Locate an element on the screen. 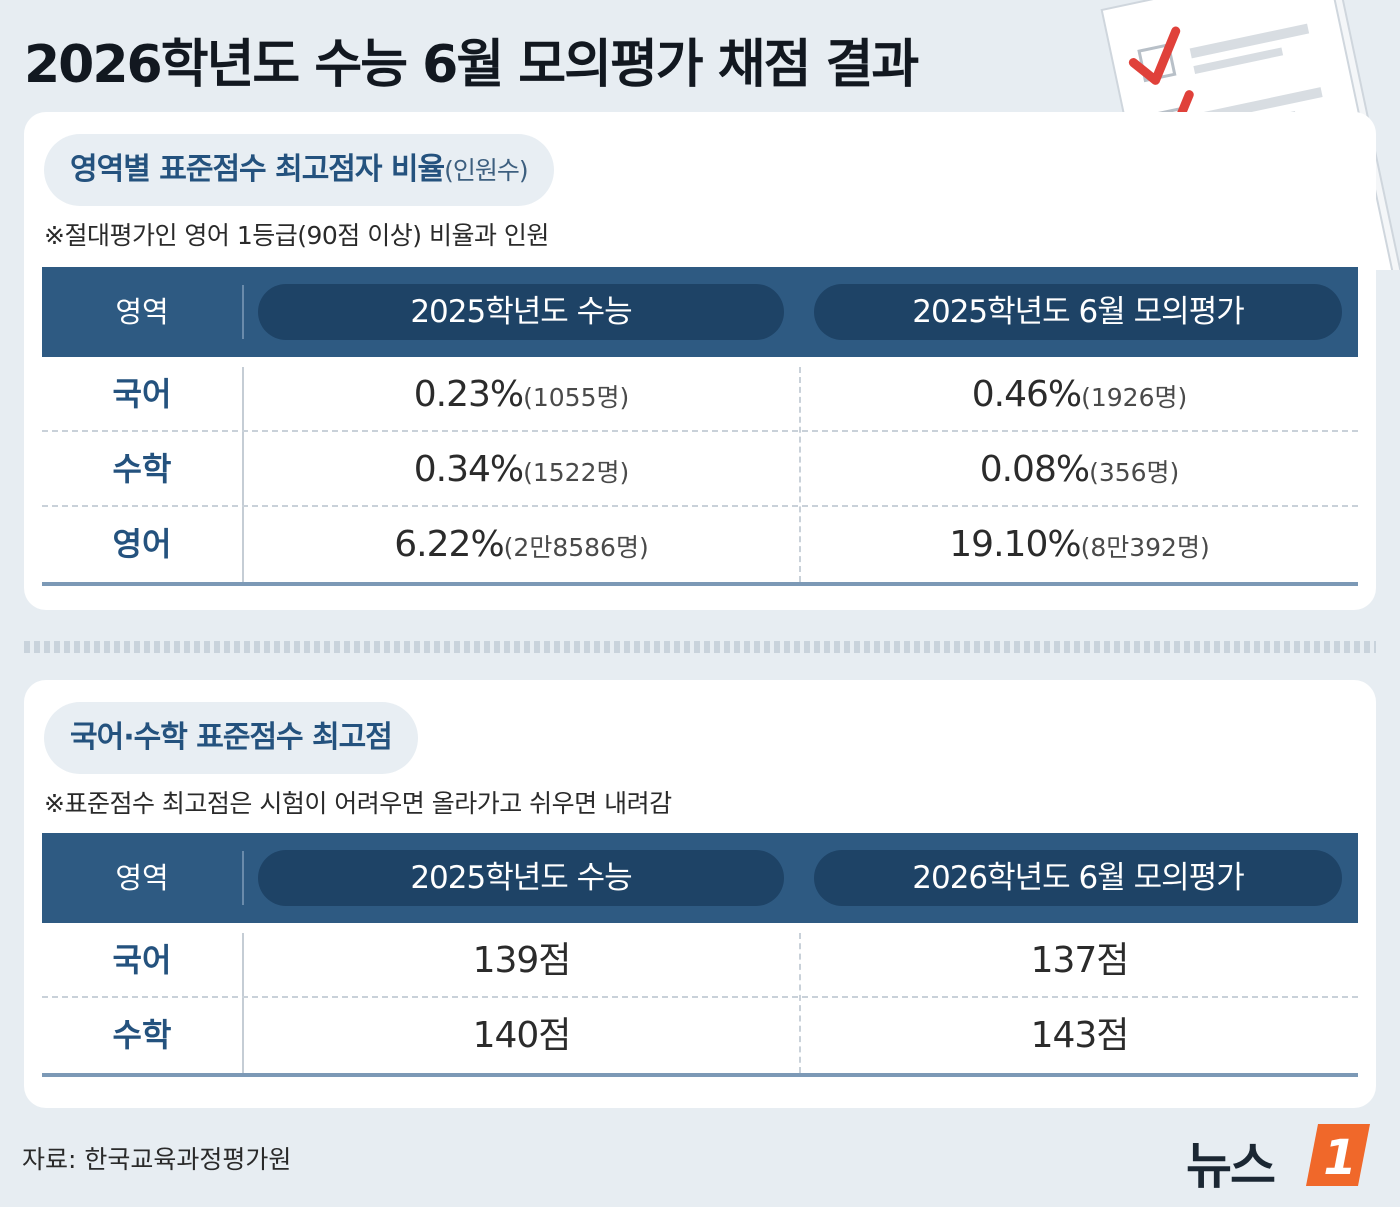  table-row: 영어 6.22%(2만8586명) 19.10%(8만392명) is located at coordinates (661, 544).